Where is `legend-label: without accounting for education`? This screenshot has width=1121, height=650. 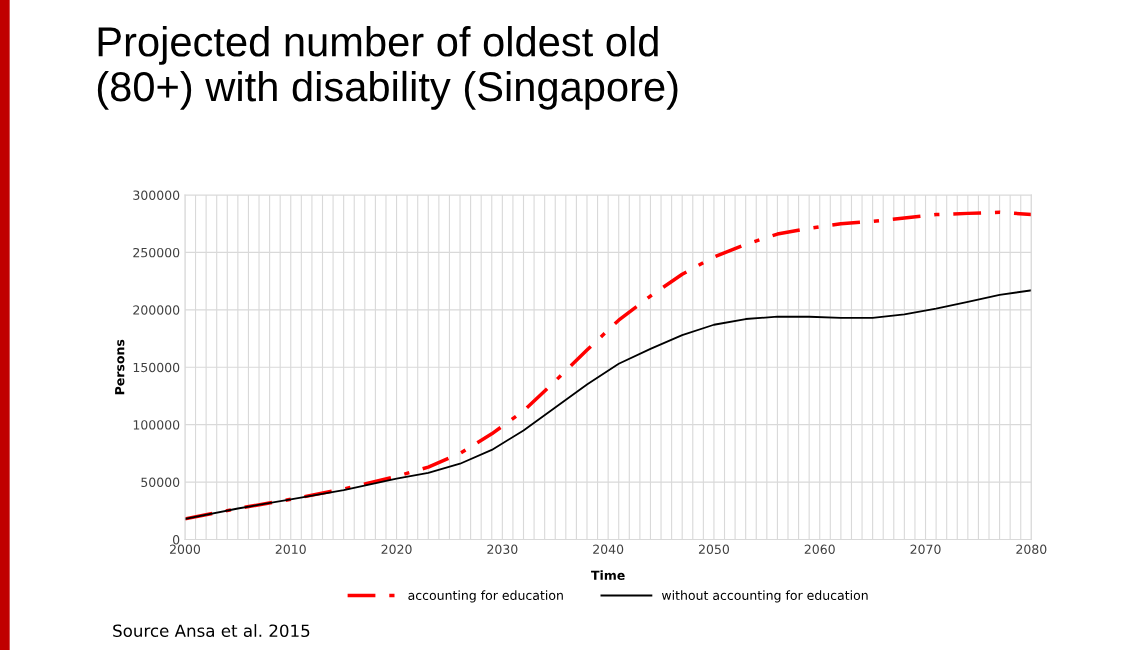 legend-label: without accounting for education is located at coordinates (764, 596).